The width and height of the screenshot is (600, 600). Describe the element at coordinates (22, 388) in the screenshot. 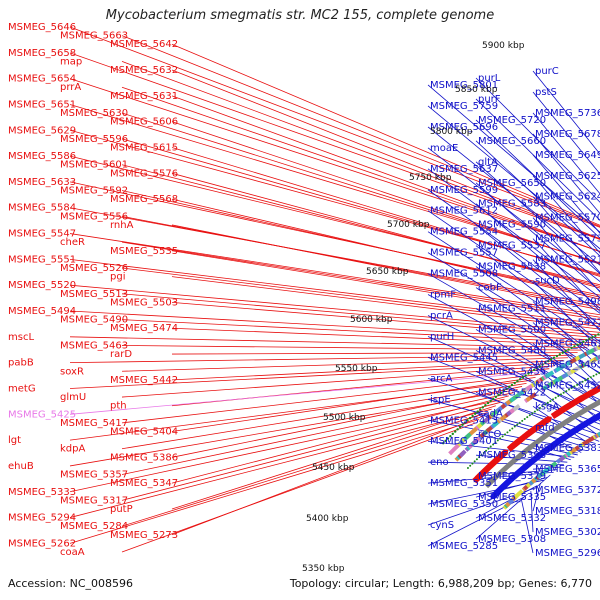

I see `left-gene-label: metG` at that location.